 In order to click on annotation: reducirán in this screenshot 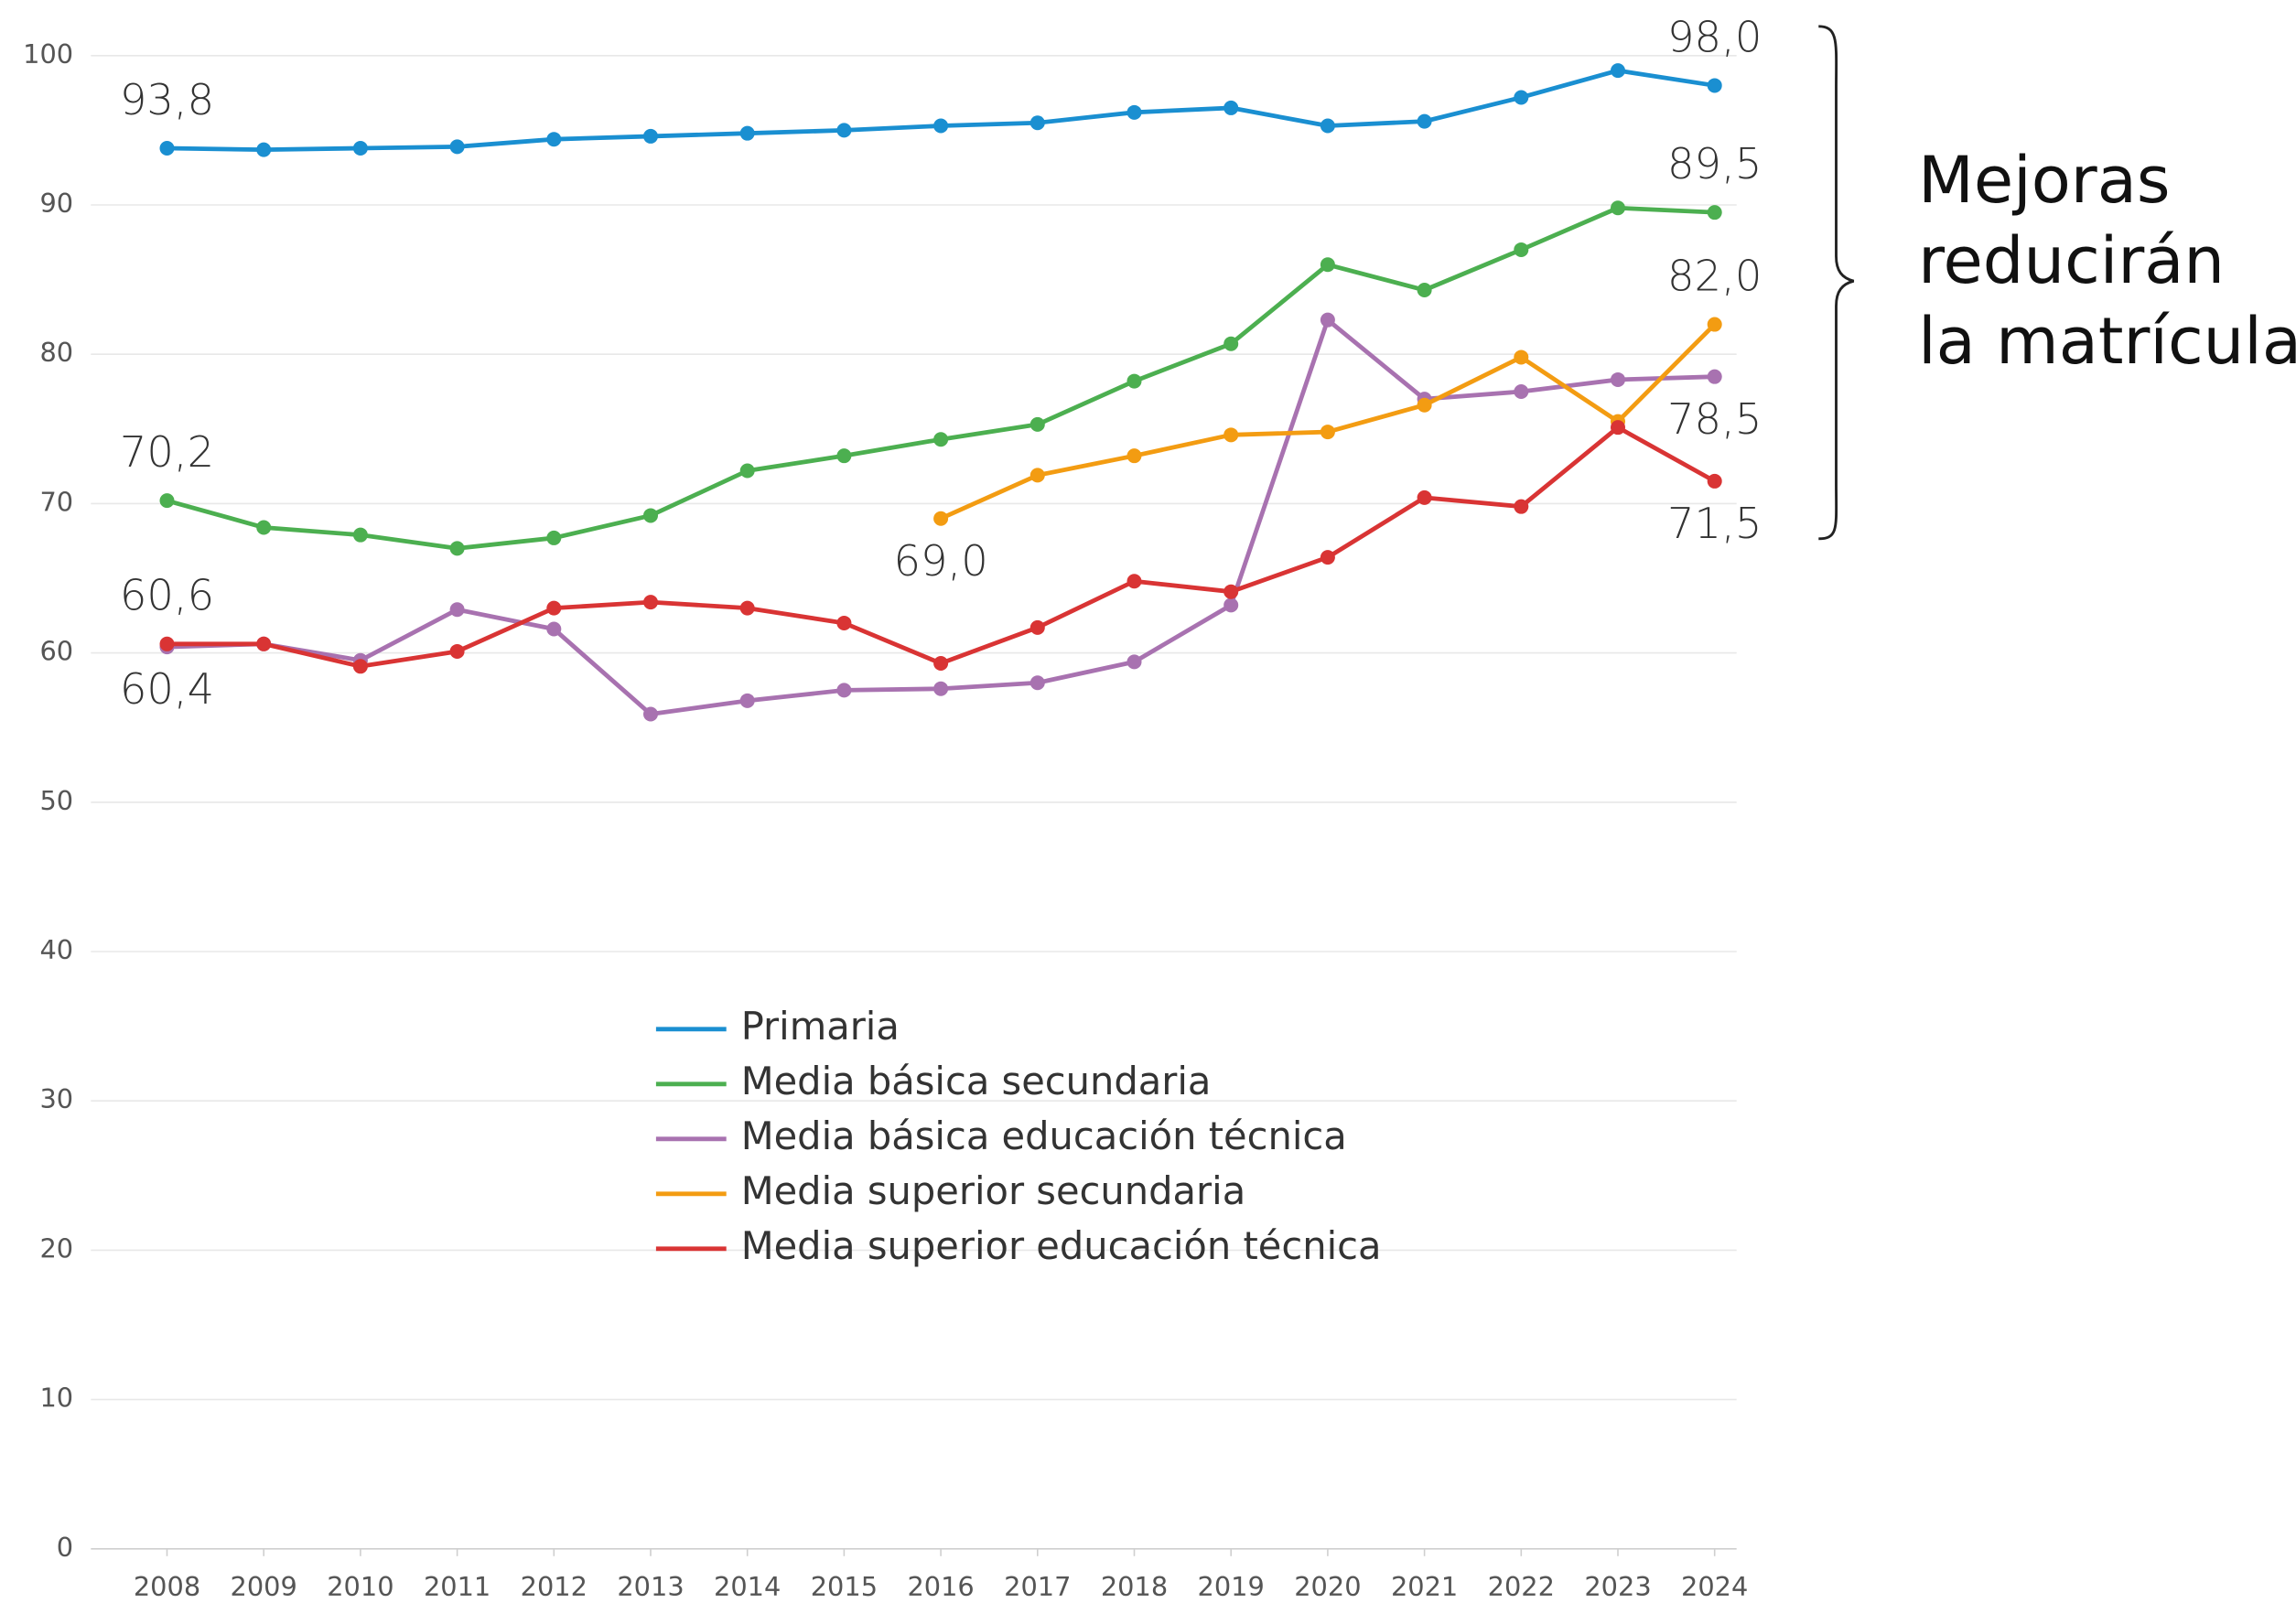, I will do `click(2072, 260)`.